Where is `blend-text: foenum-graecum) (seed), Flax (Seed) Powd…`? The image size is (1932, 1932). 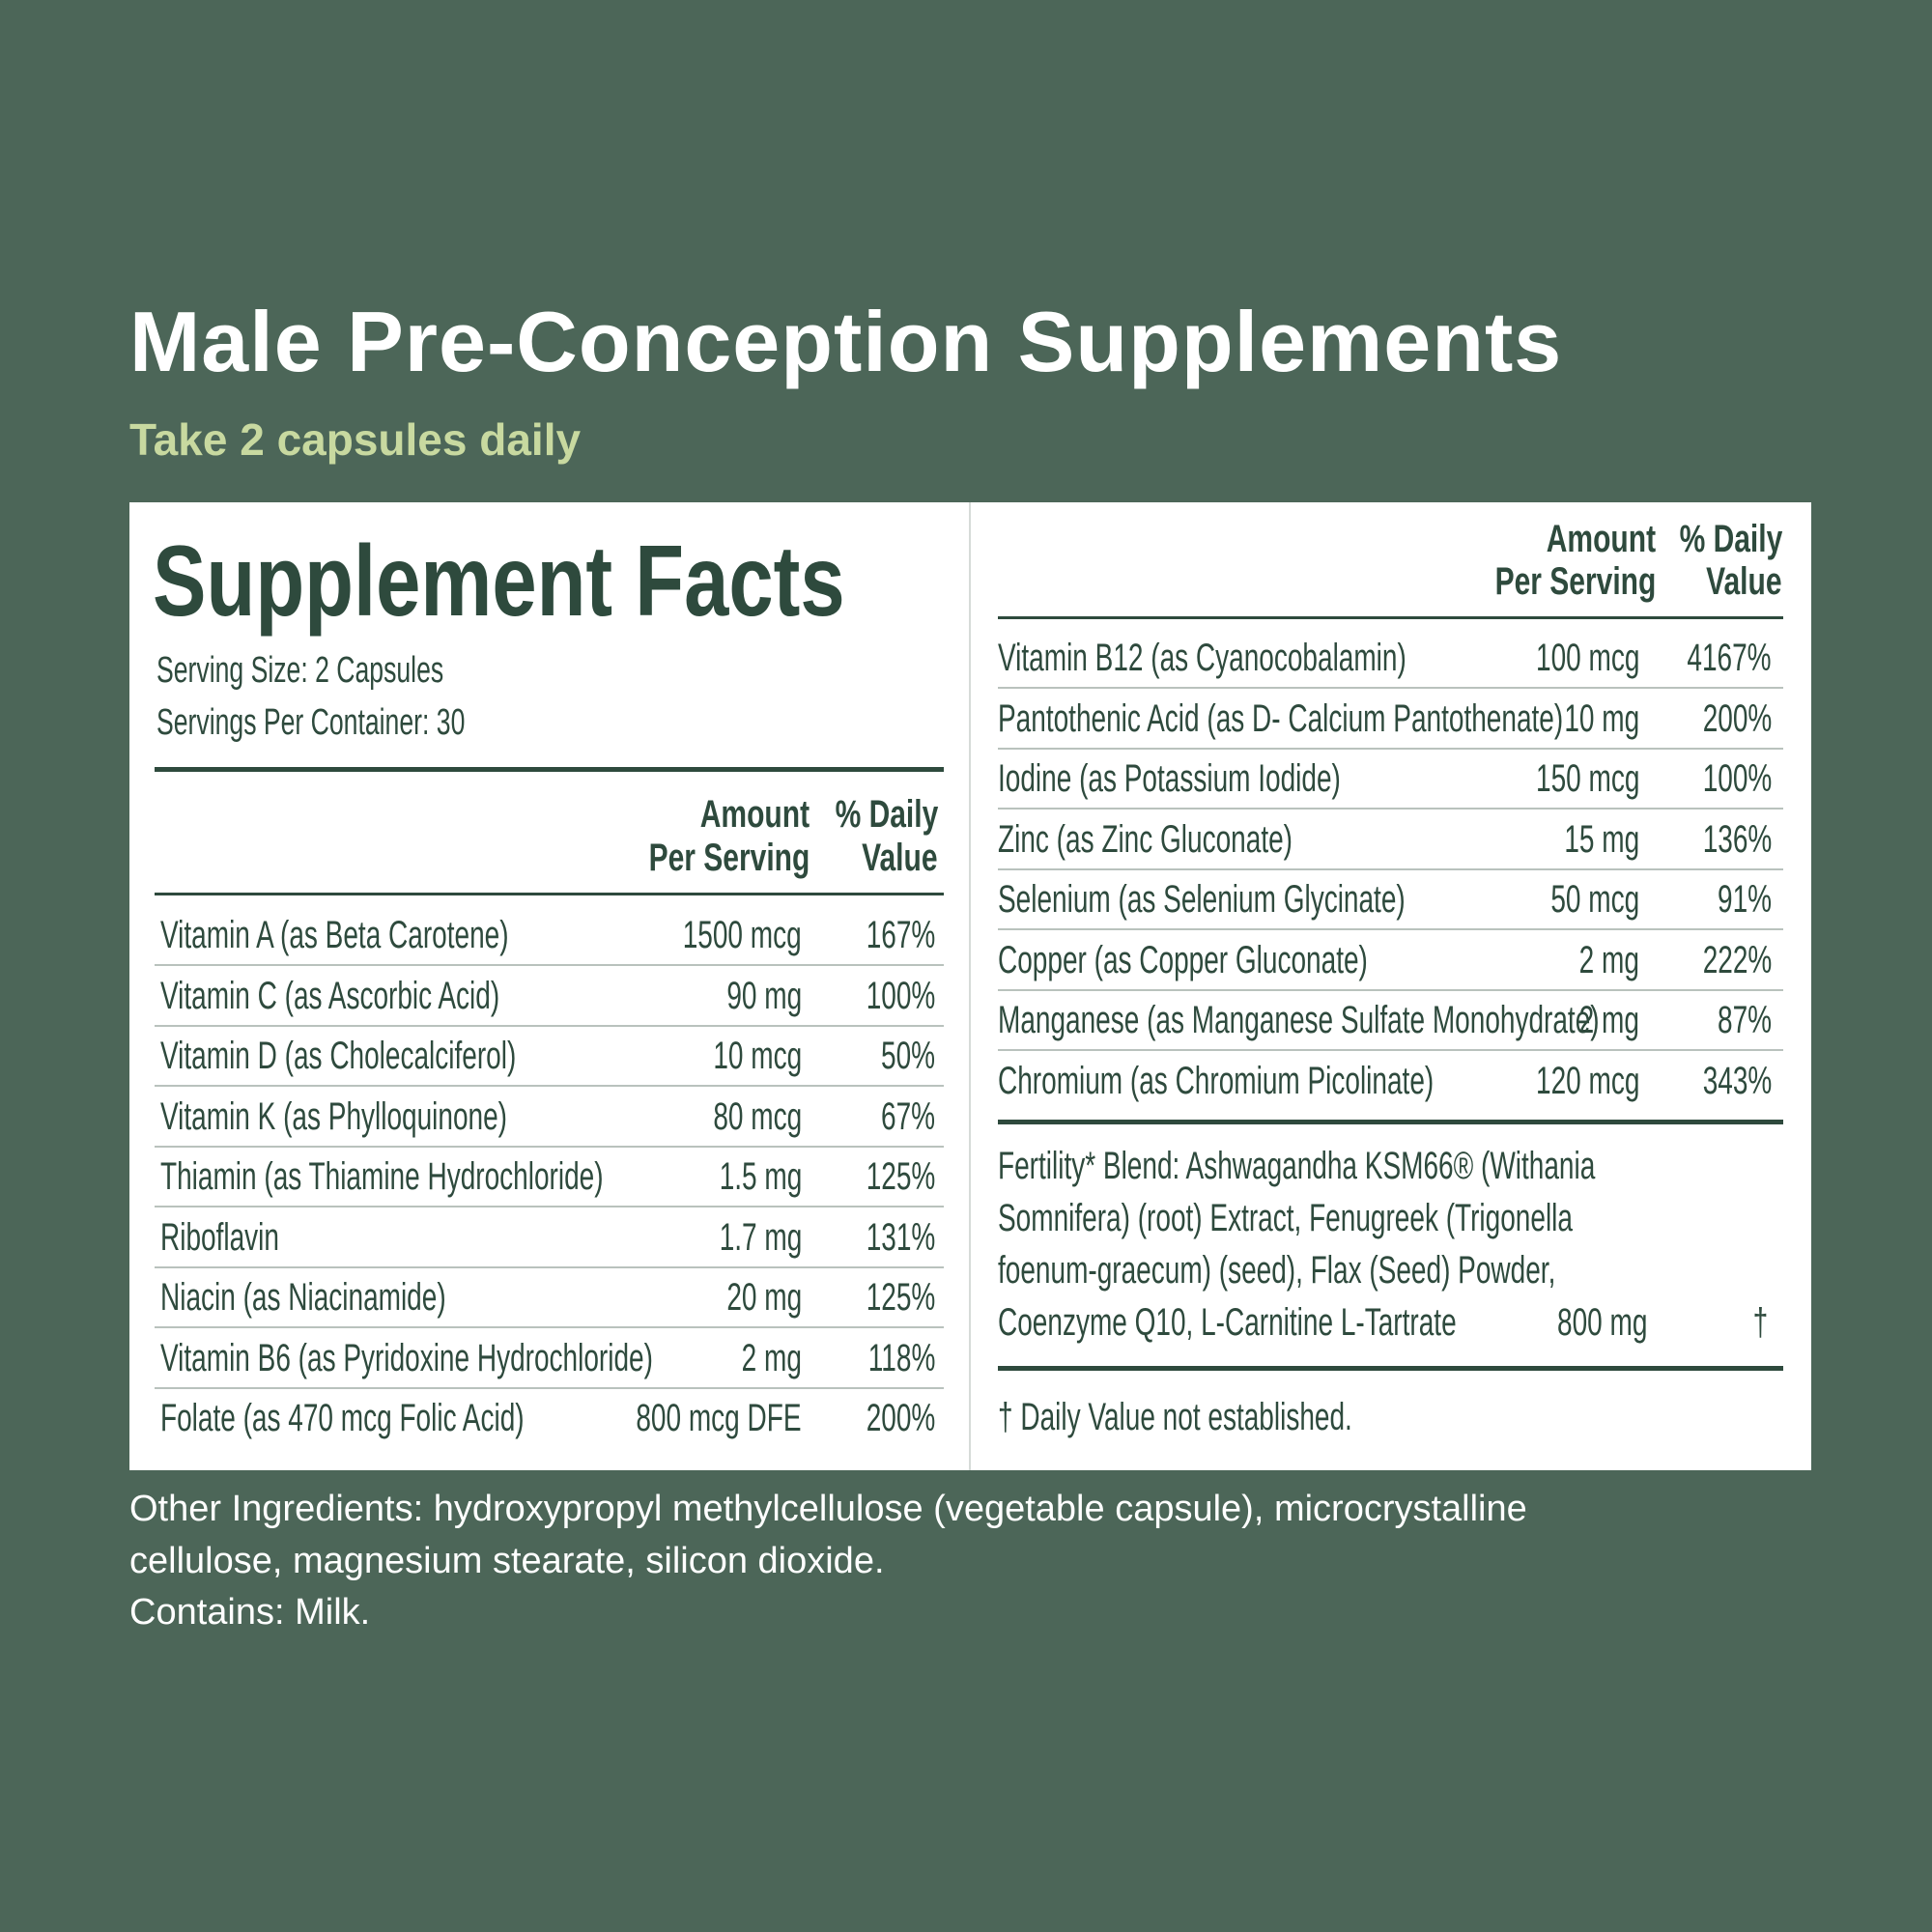 blend-text: foenum-graecum) (seed), Flax (Seed) Powd… is located at coordinates (1277, 1270).